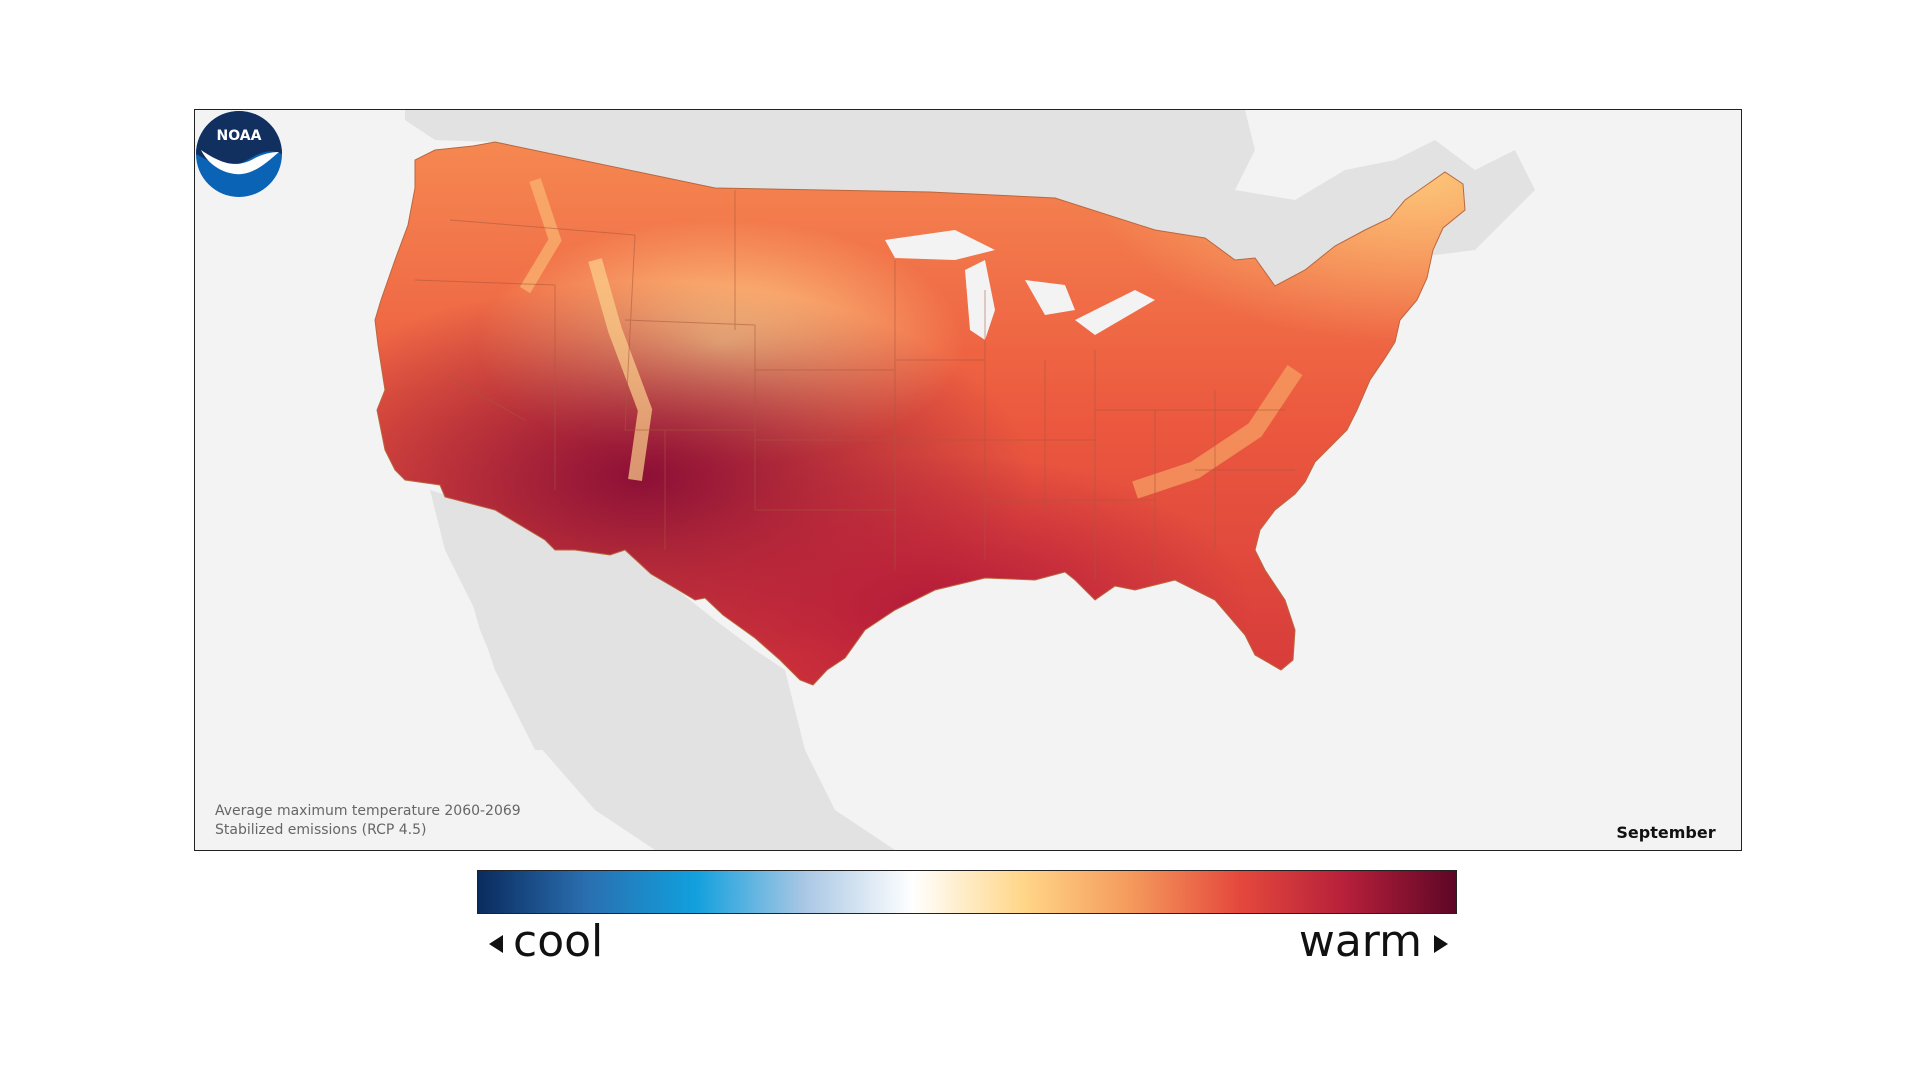 This screenshot has height=1080, width=1920. What do you see at coordinates (507, 632) in the screenshot?
I see `baja-land` at bounding box center [507, 632].